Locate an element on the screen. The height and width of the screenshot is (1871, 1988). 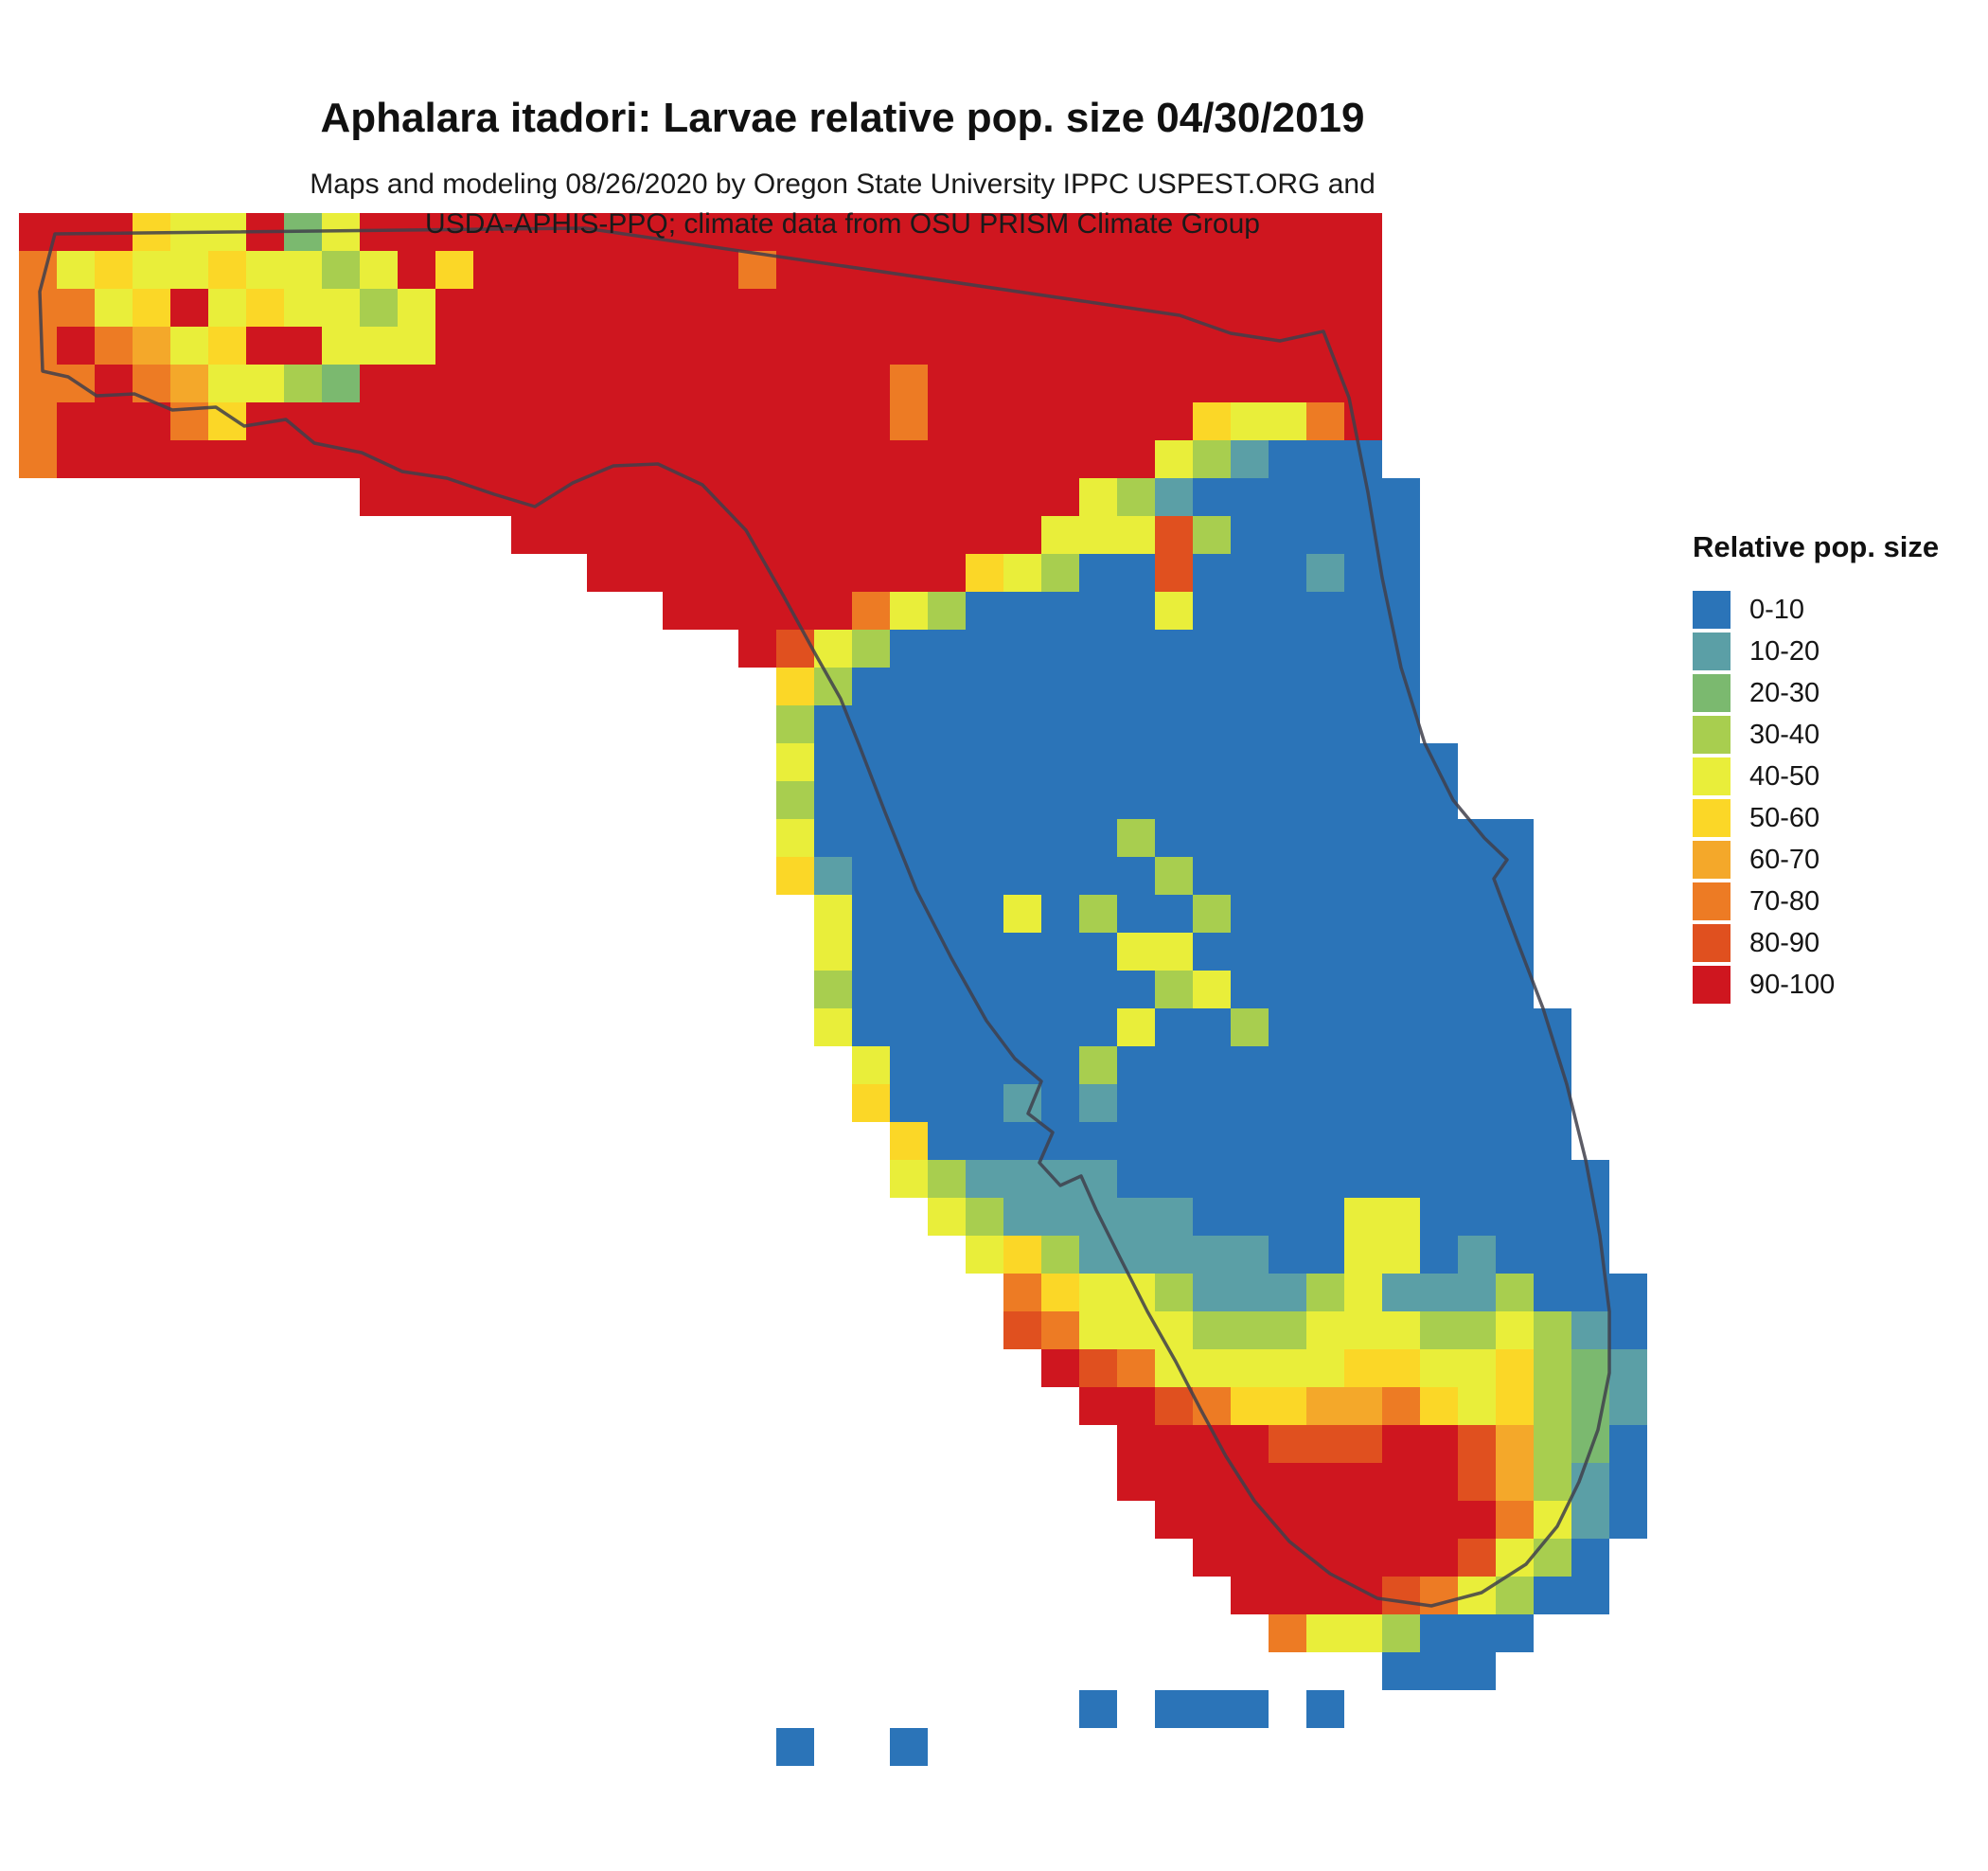
legend-label: 10-20 is located at coordinates (1784, 651).